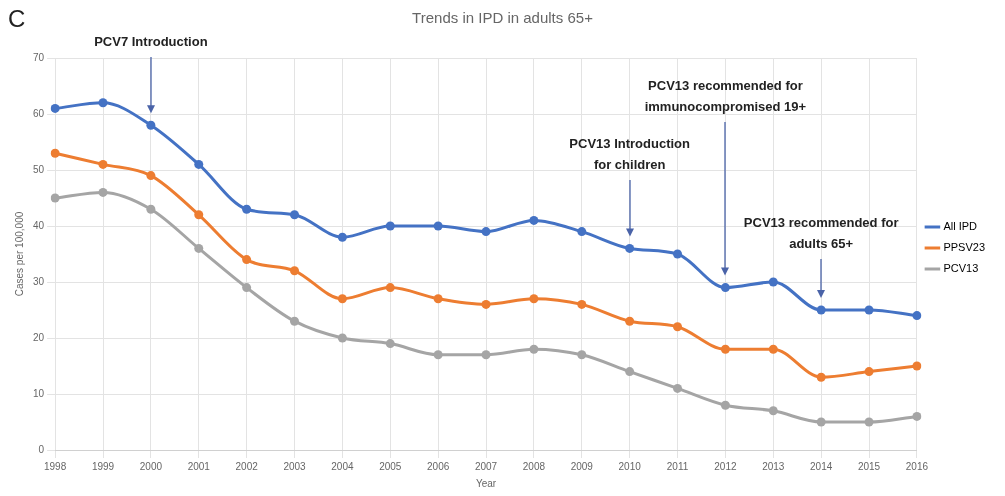 The image size is (1005, 496). What do you see at coordinates (41, 449) in the screenshot?
I see `y-tick-label: 0` at bounding box center [41, 449].